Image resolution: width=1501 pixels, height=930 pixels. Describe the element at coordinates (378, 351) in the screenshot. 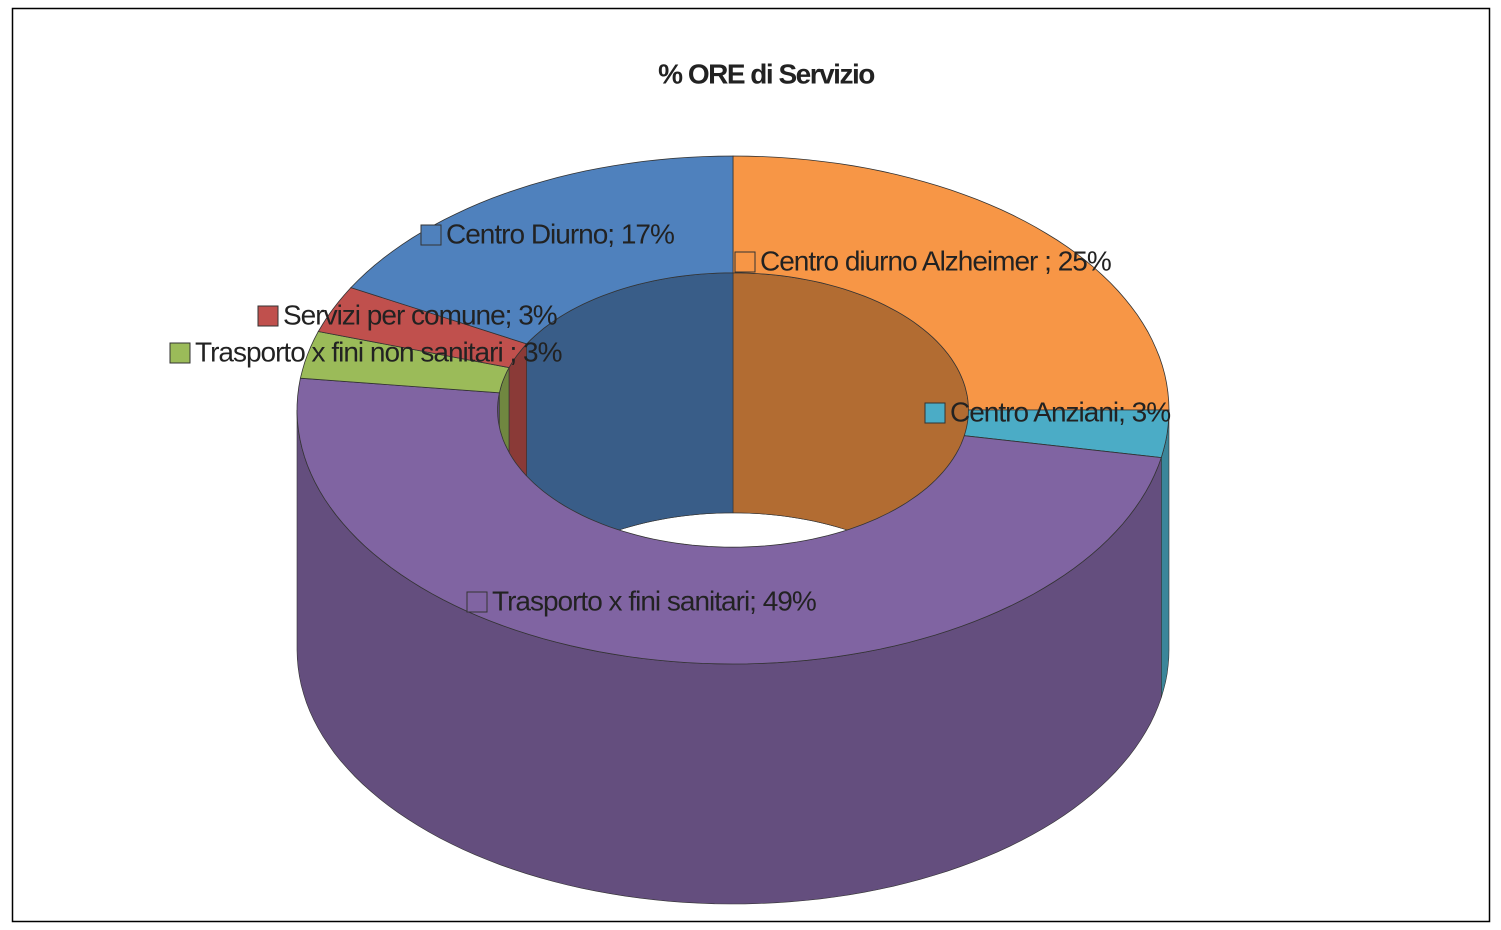

I see `data-label: Trasporto x fini non sanitari ; 3%` at that location.